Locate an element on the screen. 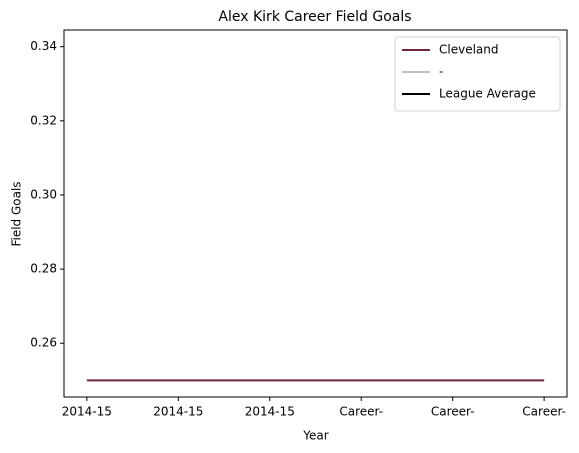 The width and height of the screenshot is (579, 453). legend-label: - is located at coordinates (441, 72).